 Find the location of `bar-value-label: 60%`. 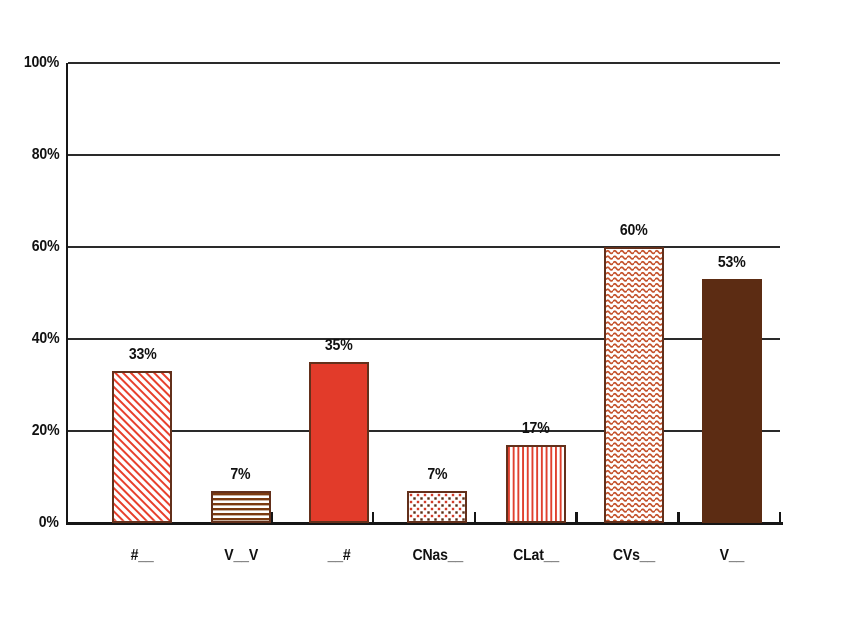

bar-value-label: 60% is located at coordinates (634, 231).